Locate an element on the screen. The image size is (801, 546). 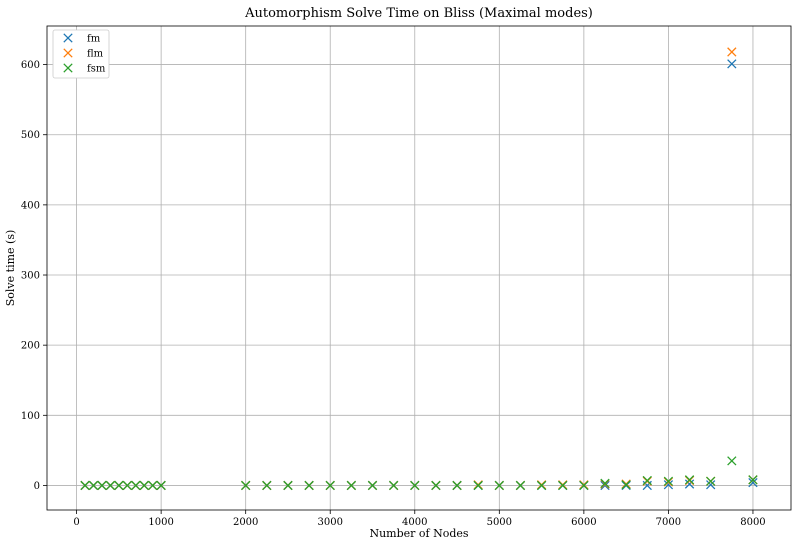
x-tick-label: 0 is located at coordinates (76, 522).